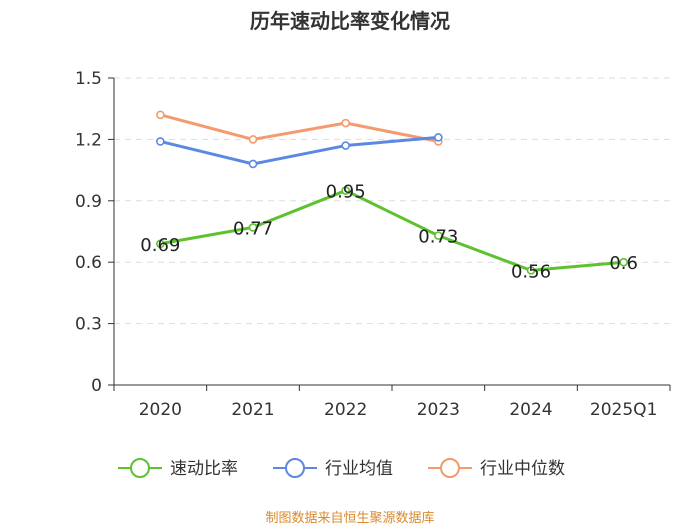 The height and width of the screenshot is (525, 700). Describe the element at coordinates (438, 410) in the screenshot. I see `x-tick-label: 2023` at that location.